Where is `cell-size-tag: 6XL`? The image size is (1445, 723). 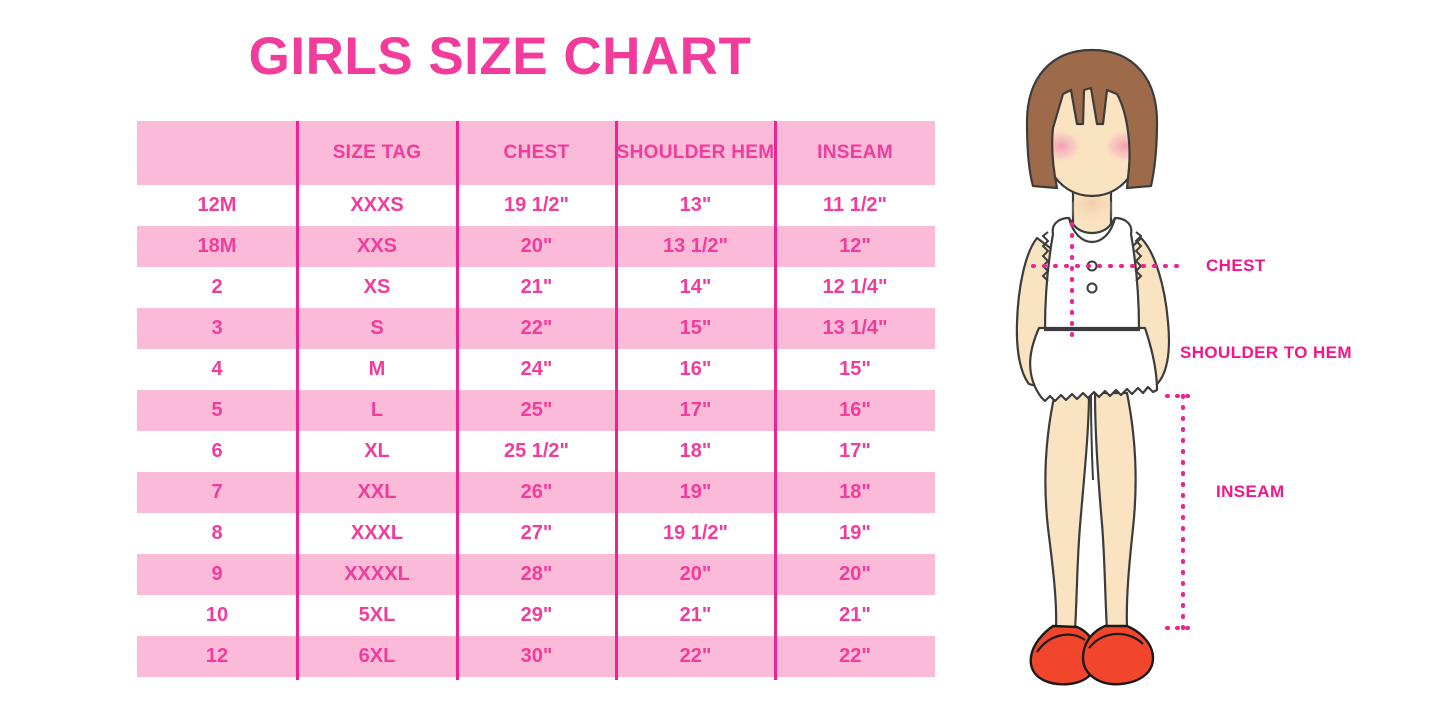
cell-size-tag: 6XL is located at coordinates (377, 656).